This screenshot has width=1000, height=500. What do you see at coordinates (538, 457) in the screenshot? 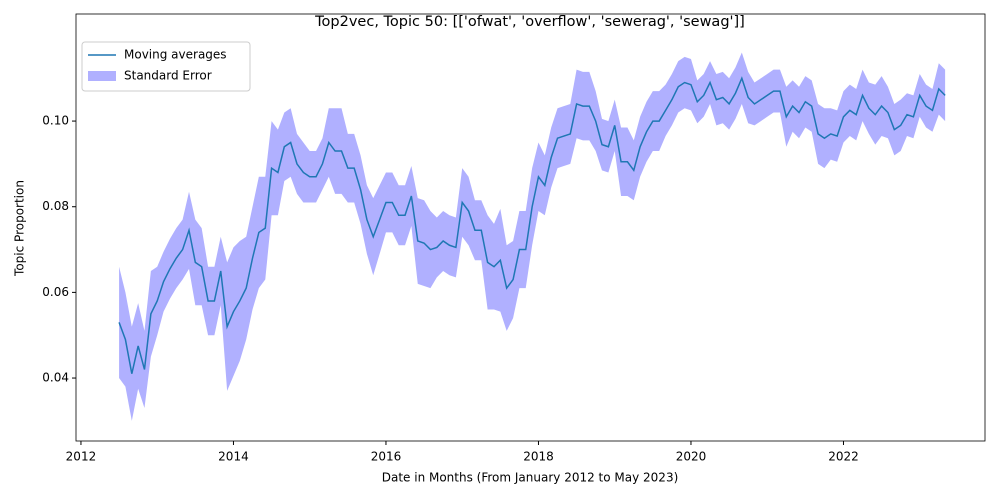
I see `x-tick-label: 2018` at bounding box center [538, 457].